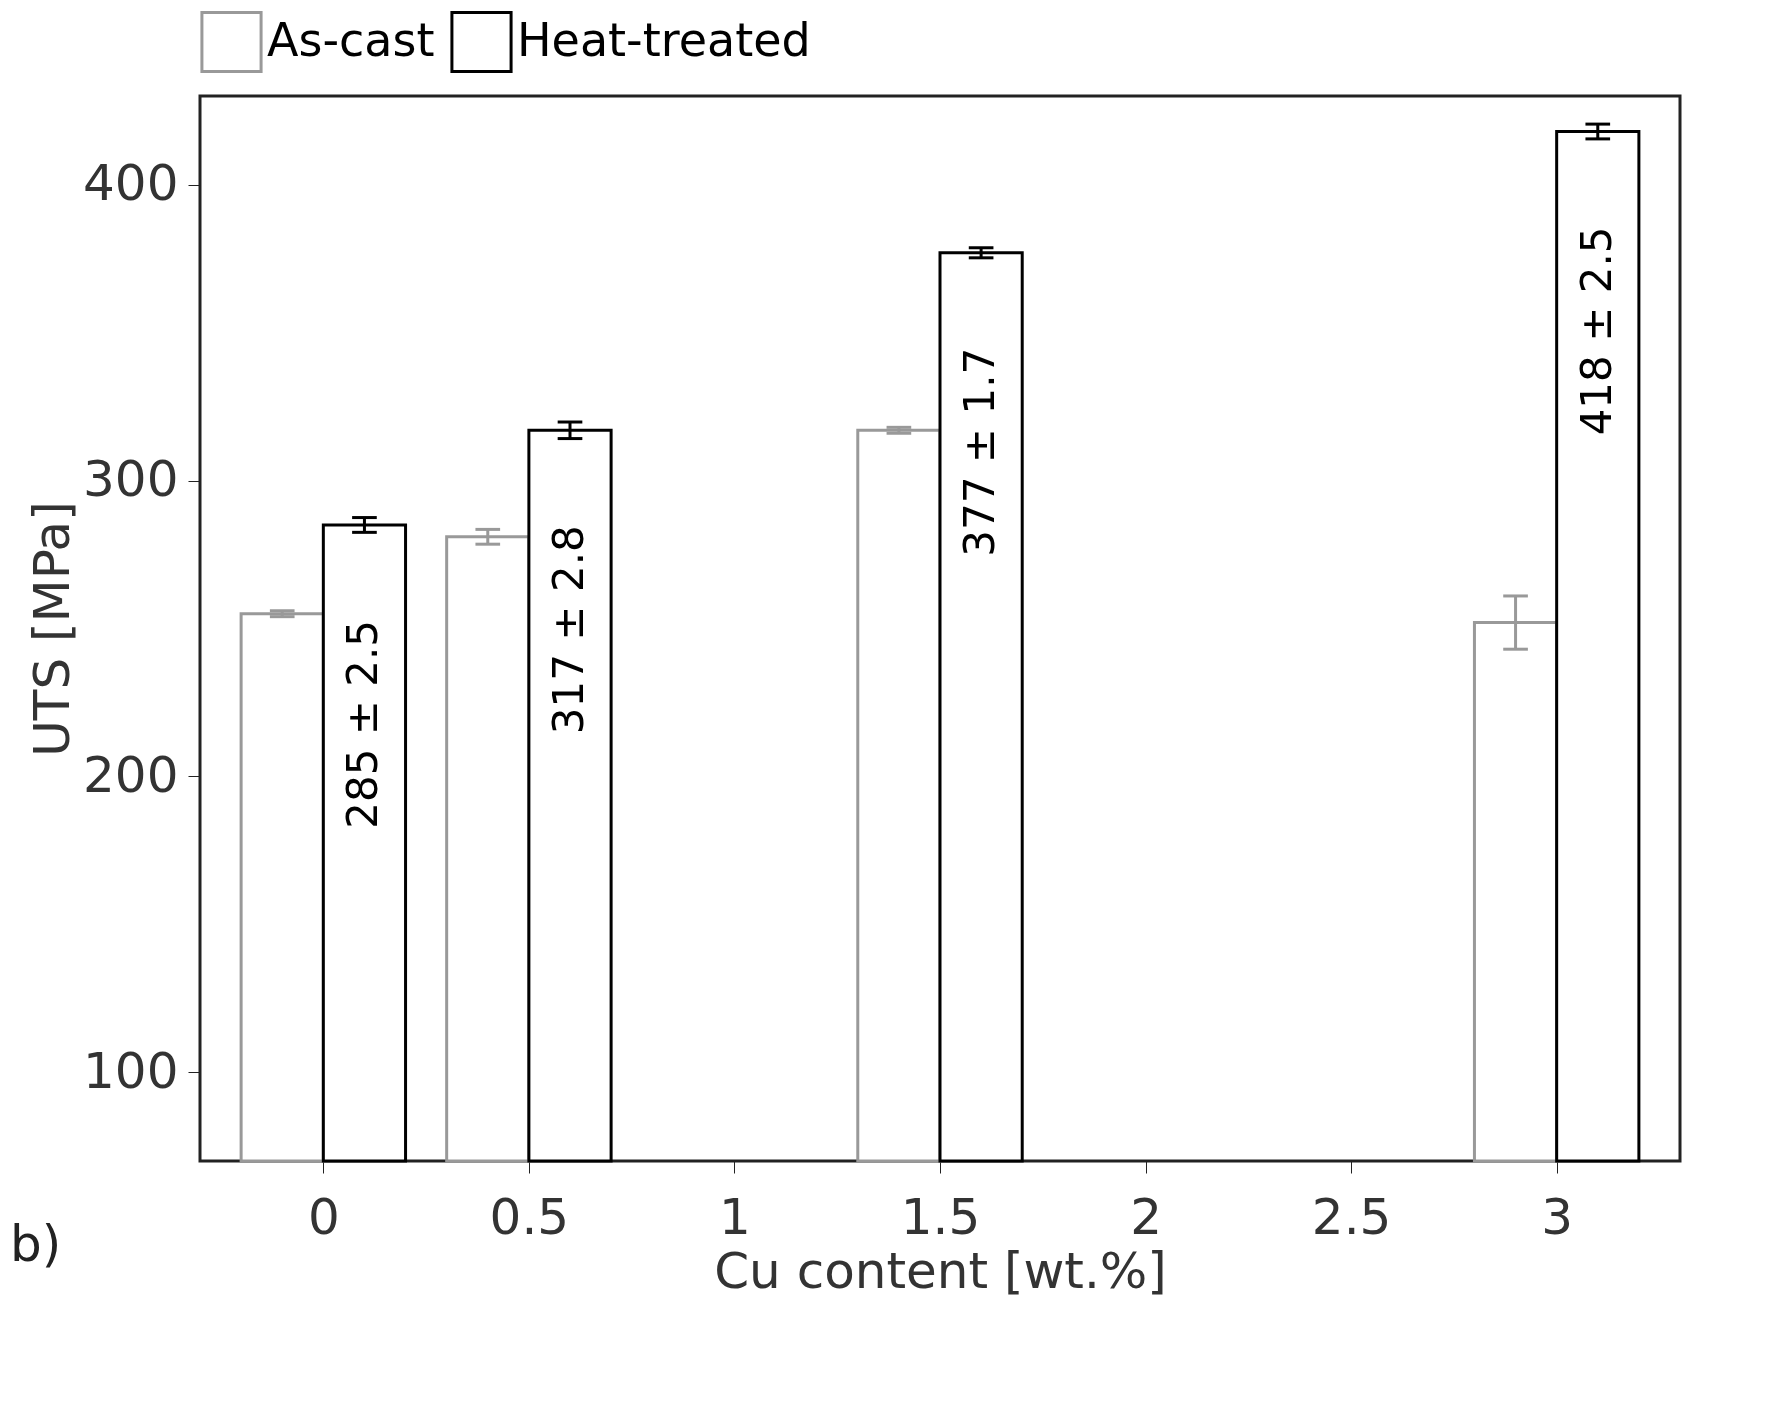 This screenshot has width=1773, height=1403. I want to click on text: b), so click(36, 1244).